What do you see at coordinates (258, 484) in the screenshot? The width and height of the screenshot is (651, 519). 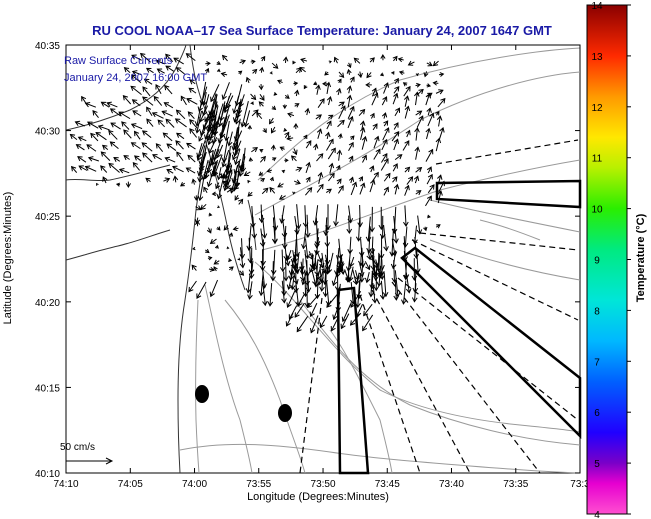 I see `x-tick-label: 73:55` at bounding box center [258, 484].